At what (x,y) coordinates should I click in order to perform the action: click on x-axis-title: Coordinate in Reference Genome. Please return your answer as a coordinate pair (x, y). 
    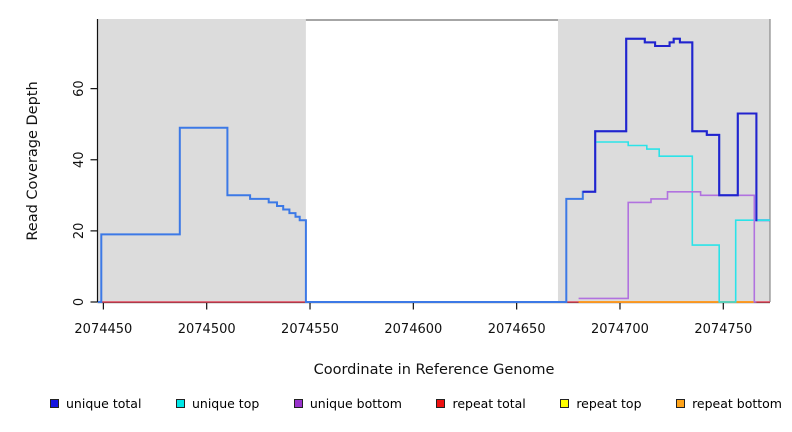
    Looking at the image, I should click on (434, 370).